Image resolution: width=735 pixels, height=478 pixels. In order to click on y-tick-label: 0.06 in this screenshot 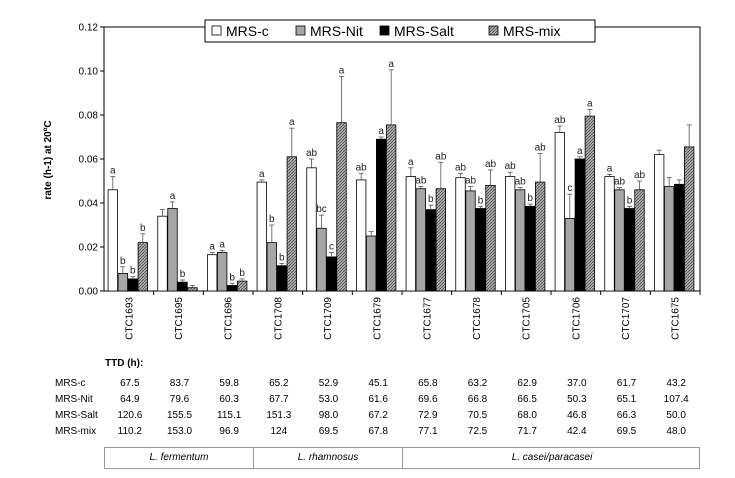, I will do `click(89, 160)`.